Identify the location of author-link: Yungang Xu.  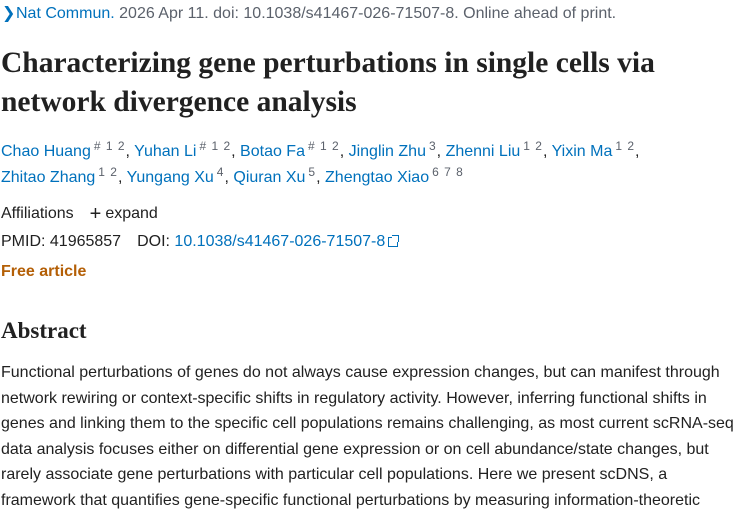
(170, 177).